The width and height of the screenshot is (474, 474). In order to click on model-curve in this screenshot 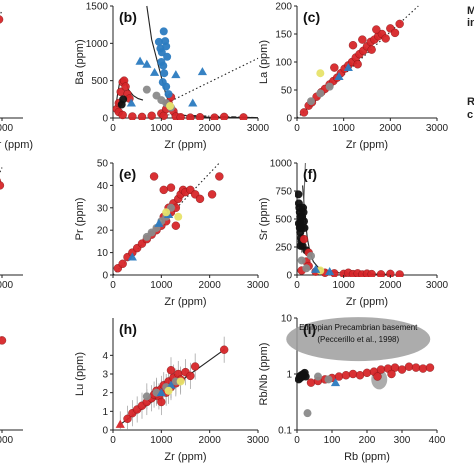, I will do `click(346, 230)`.